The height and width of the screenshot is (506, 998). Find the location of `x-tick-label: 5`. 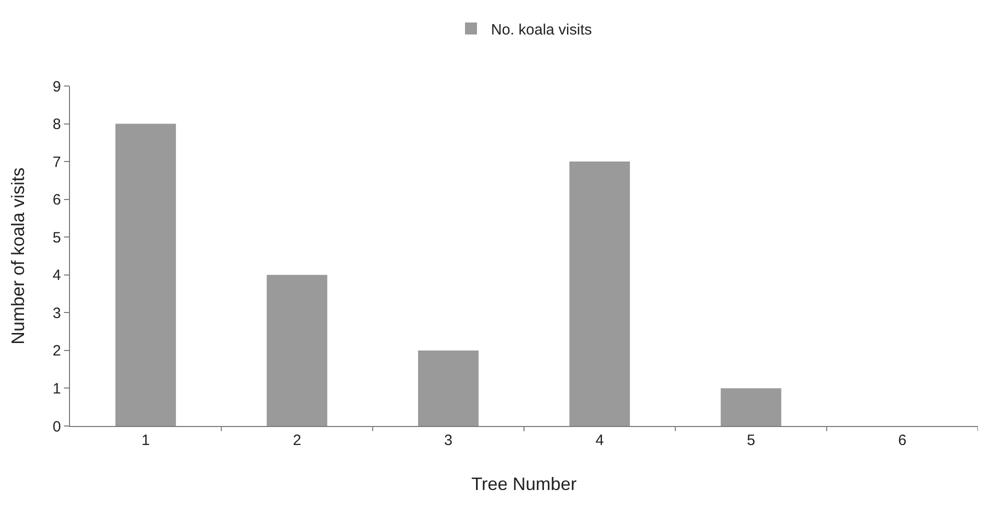

x-tick-label: 5 is located at coordinates (751, 440).